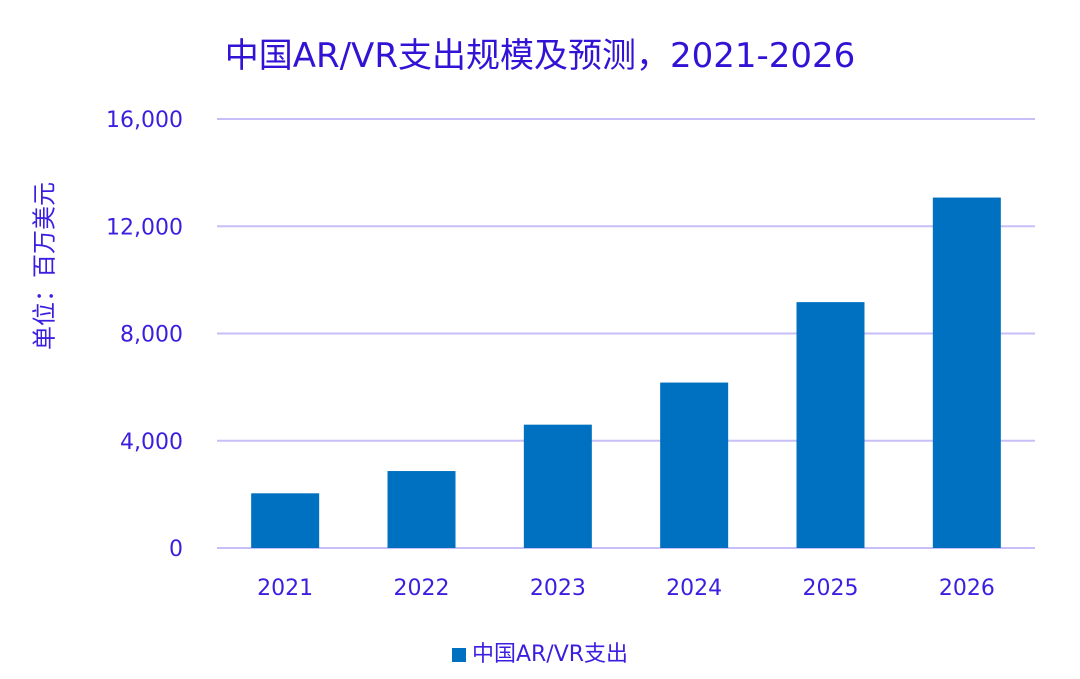 The height and width of the screenshot is (679, 1080). Describe the element at coordinates (151, 442) in the screenshot. I see `y-tick-label: 4,000` at that location.